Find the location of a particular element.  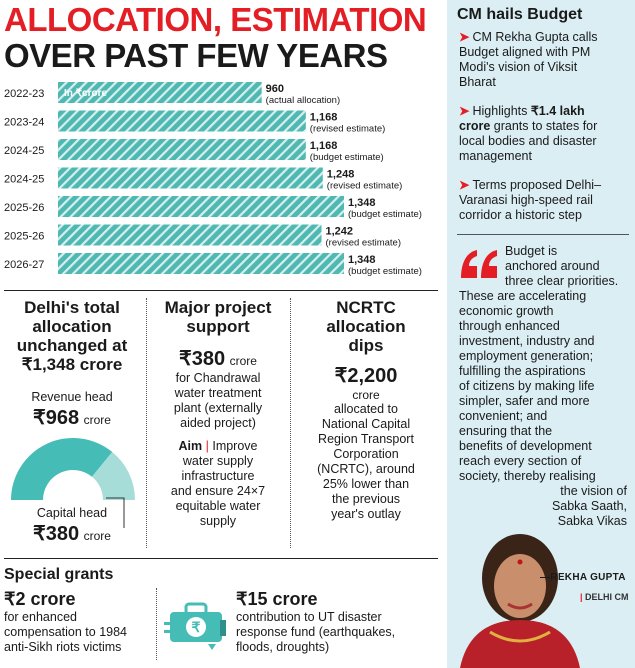

bar-year-label: 2023-24 is located at coordinates (24, 123).